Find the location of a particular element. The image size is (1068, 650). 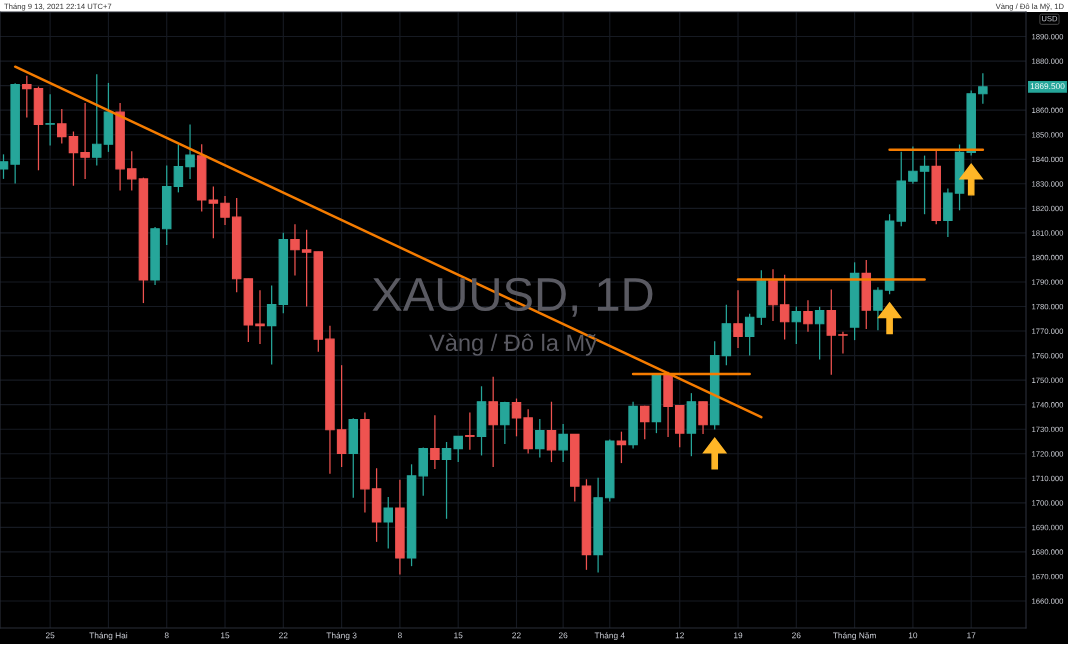

x-tick-label: Tháng 4 is located at coordinates (609, 636).